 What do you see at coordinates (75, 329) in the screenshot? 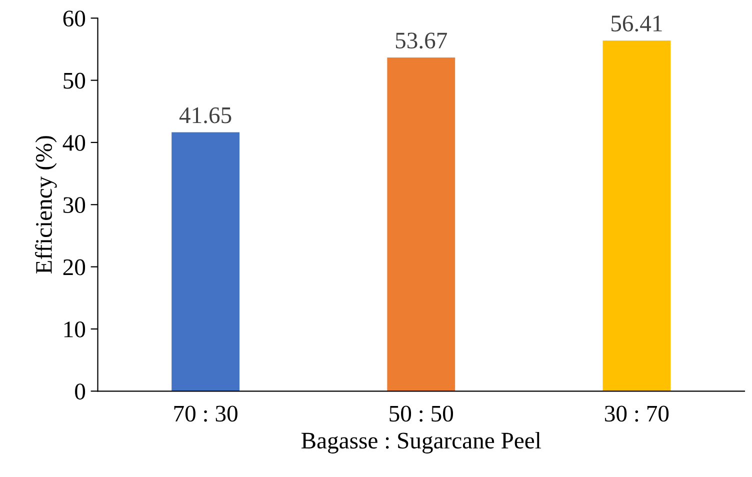
I see `y-tick-label: 10` at bounding box center [75, 329].